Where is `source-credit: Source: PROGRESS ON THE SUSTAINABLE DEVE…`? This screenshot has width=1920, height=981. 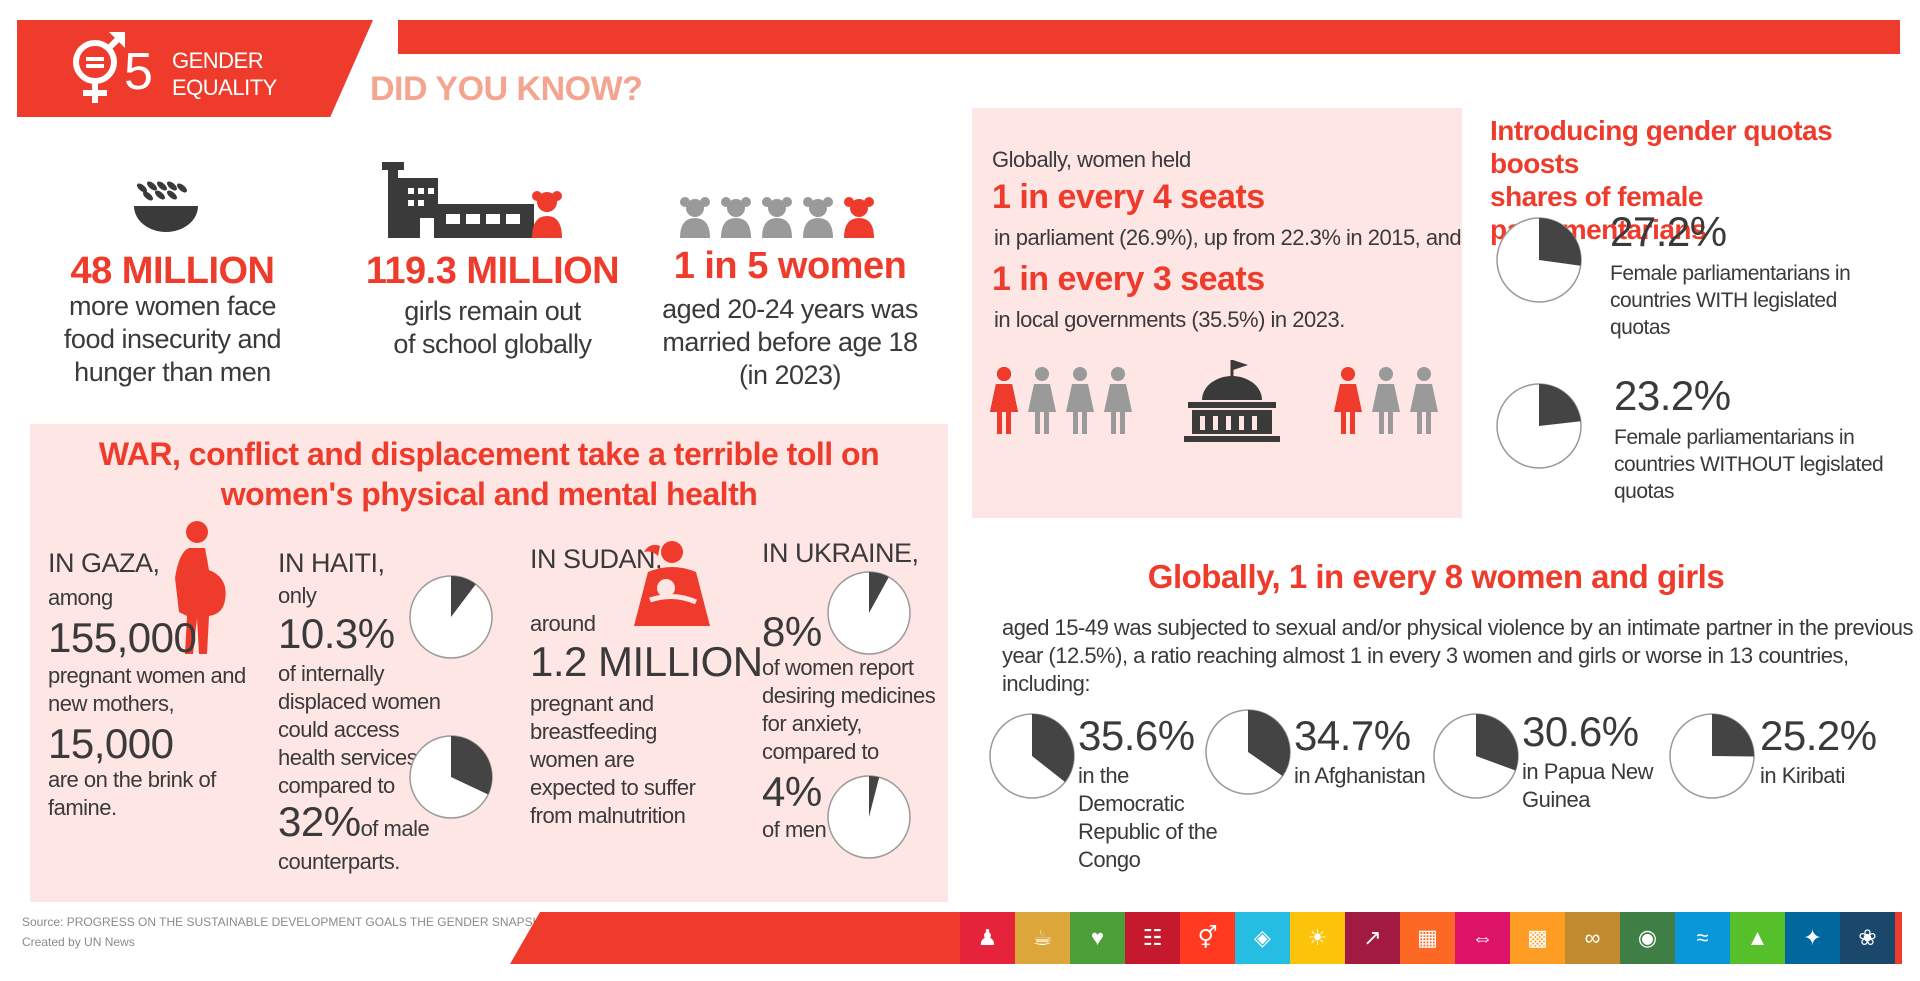
source-credit: Source: PROGRESS ON THE SUSTAINABLE DEVE… is located at coordinates (305, 932).